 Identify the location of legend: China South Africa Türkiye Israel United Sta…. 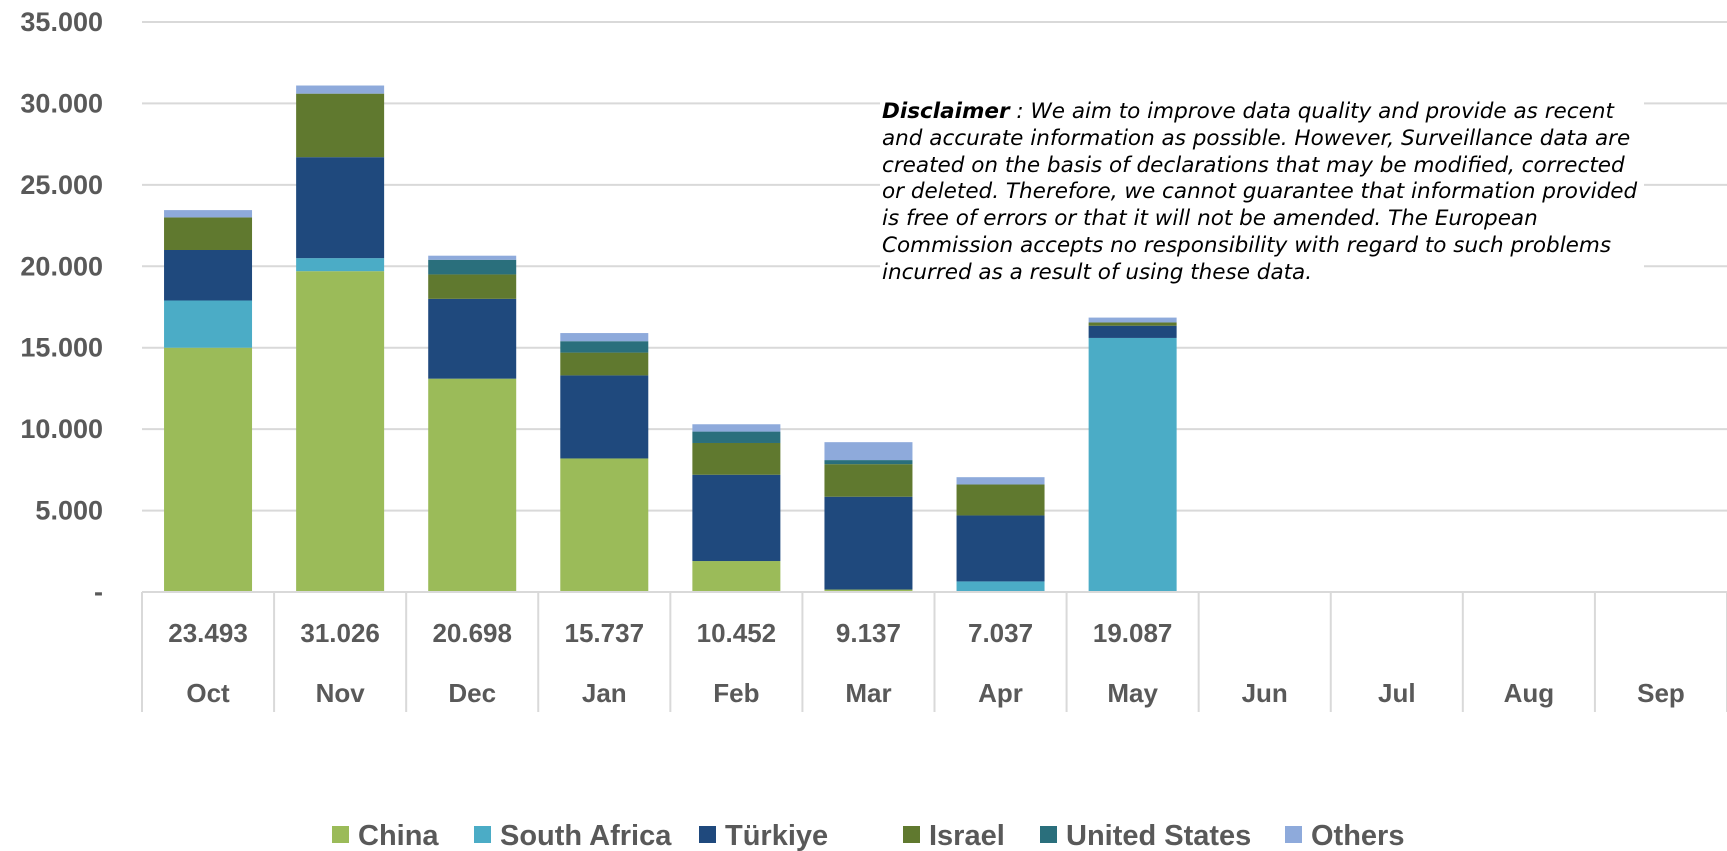
(868, 835).